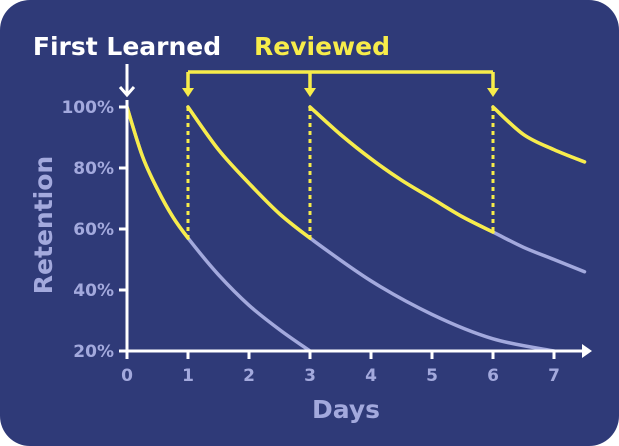 This screenshot has height=446, width=619. What do you see at coordinates (371, 376) in the screenshot?
I see `x-tick-label: 4` at bounding box center [371, 376].